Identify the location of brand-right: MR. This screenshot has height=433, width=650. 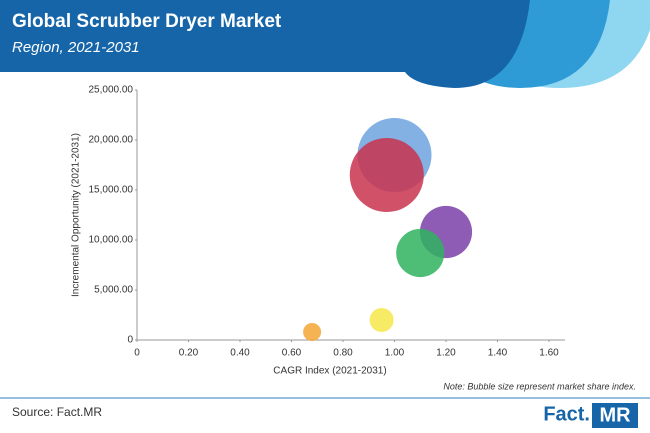
(615, 415).